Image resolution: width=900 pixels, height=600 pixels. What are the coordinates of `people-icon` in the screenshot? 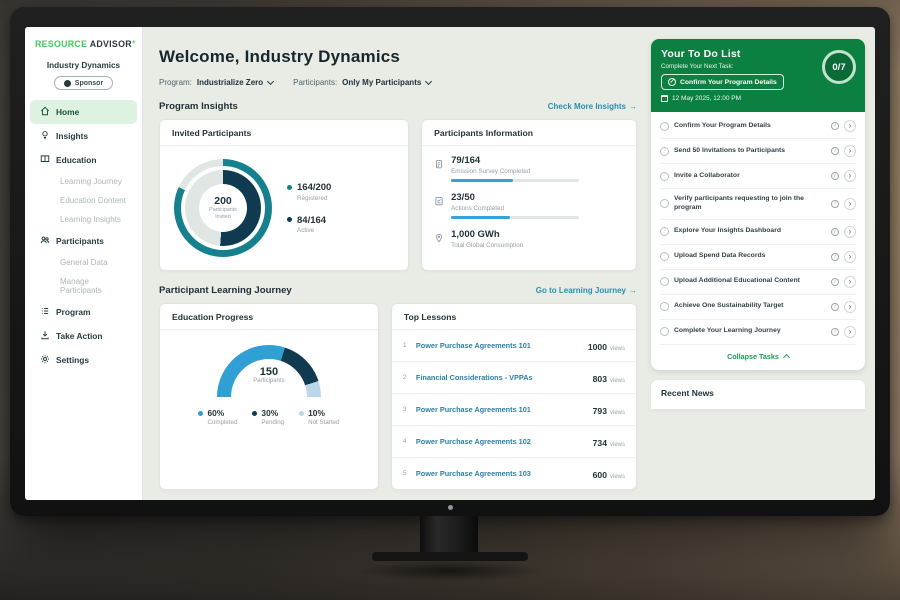 It's located at (45, 241).